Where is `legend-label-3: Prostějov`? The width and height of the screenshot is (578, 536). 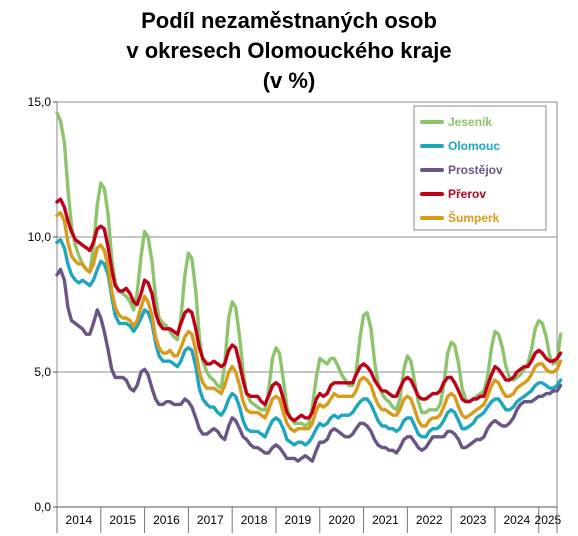
legend-label-3: Prostějov is located at coordinates (475, 170).